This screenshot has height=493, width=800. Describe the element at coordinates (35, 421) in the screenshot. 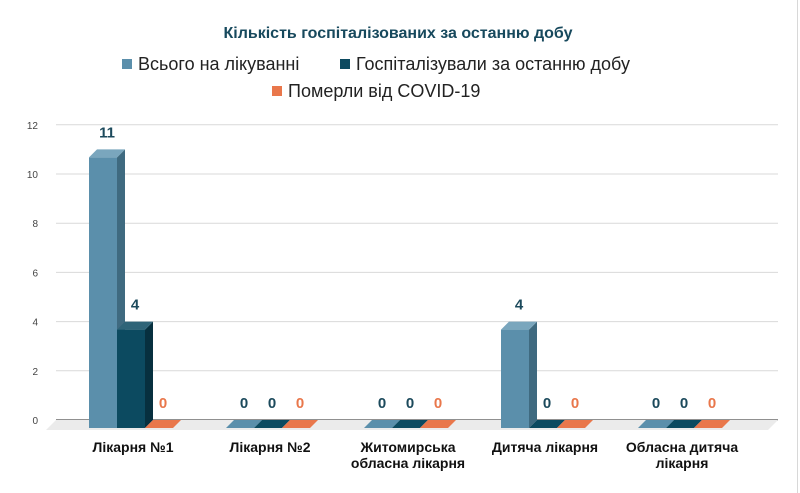

I see `y-tick-label: 0` at that location.